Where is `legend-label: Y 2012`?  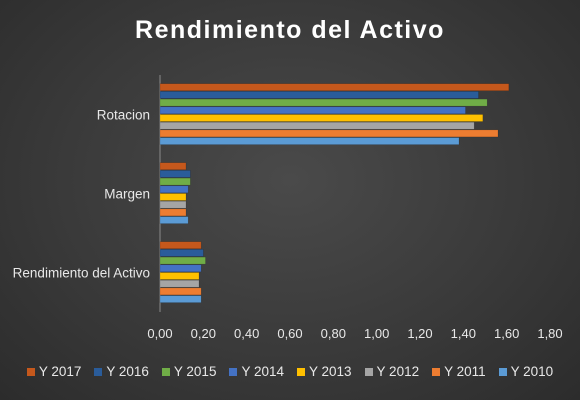
legend-label: Y 2012 is located at coordinates (398, 371).